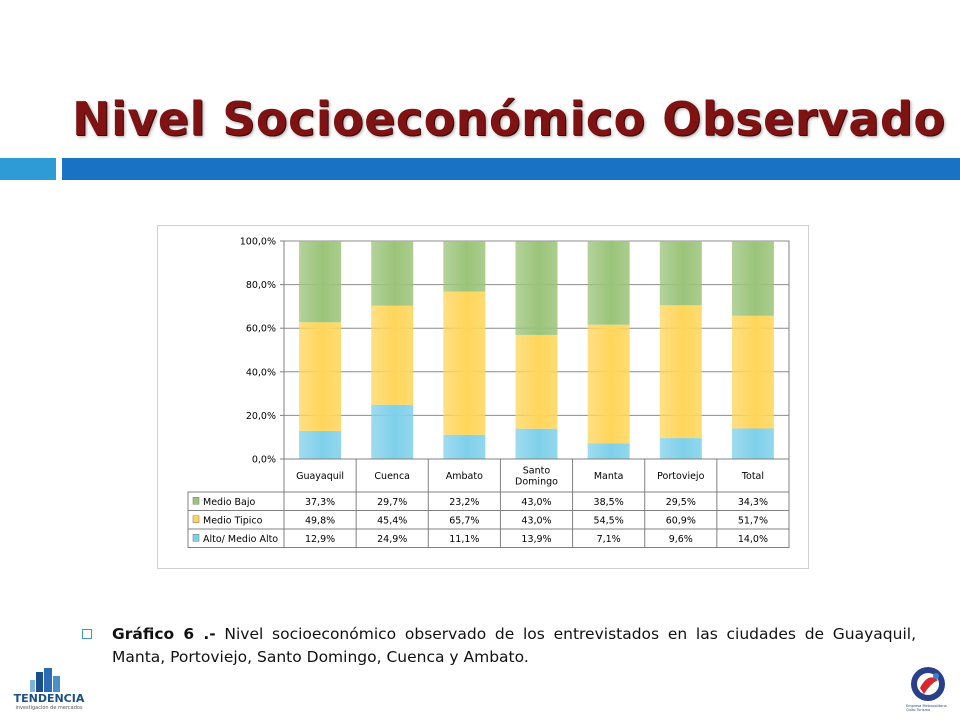 The image size is (960, 720). I want to click on data-label: 9,6%, so click(681, 539).